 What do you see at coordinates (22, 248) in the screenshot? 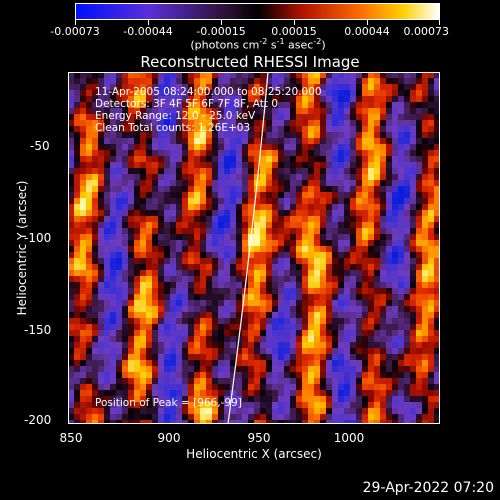
I see `y-axis-title: Heliocentric Y (arcsec)` at bounding box center [22, 248].